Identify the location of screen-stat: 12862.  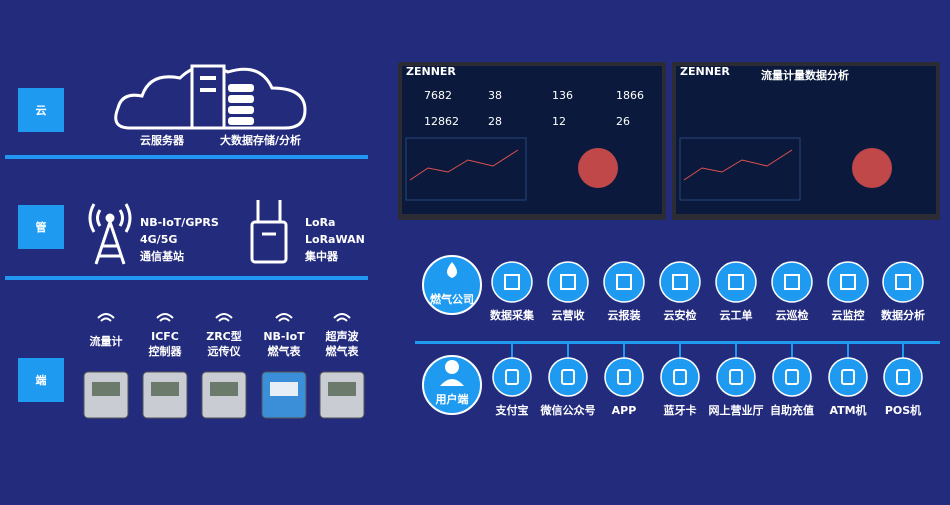
(441, 121).